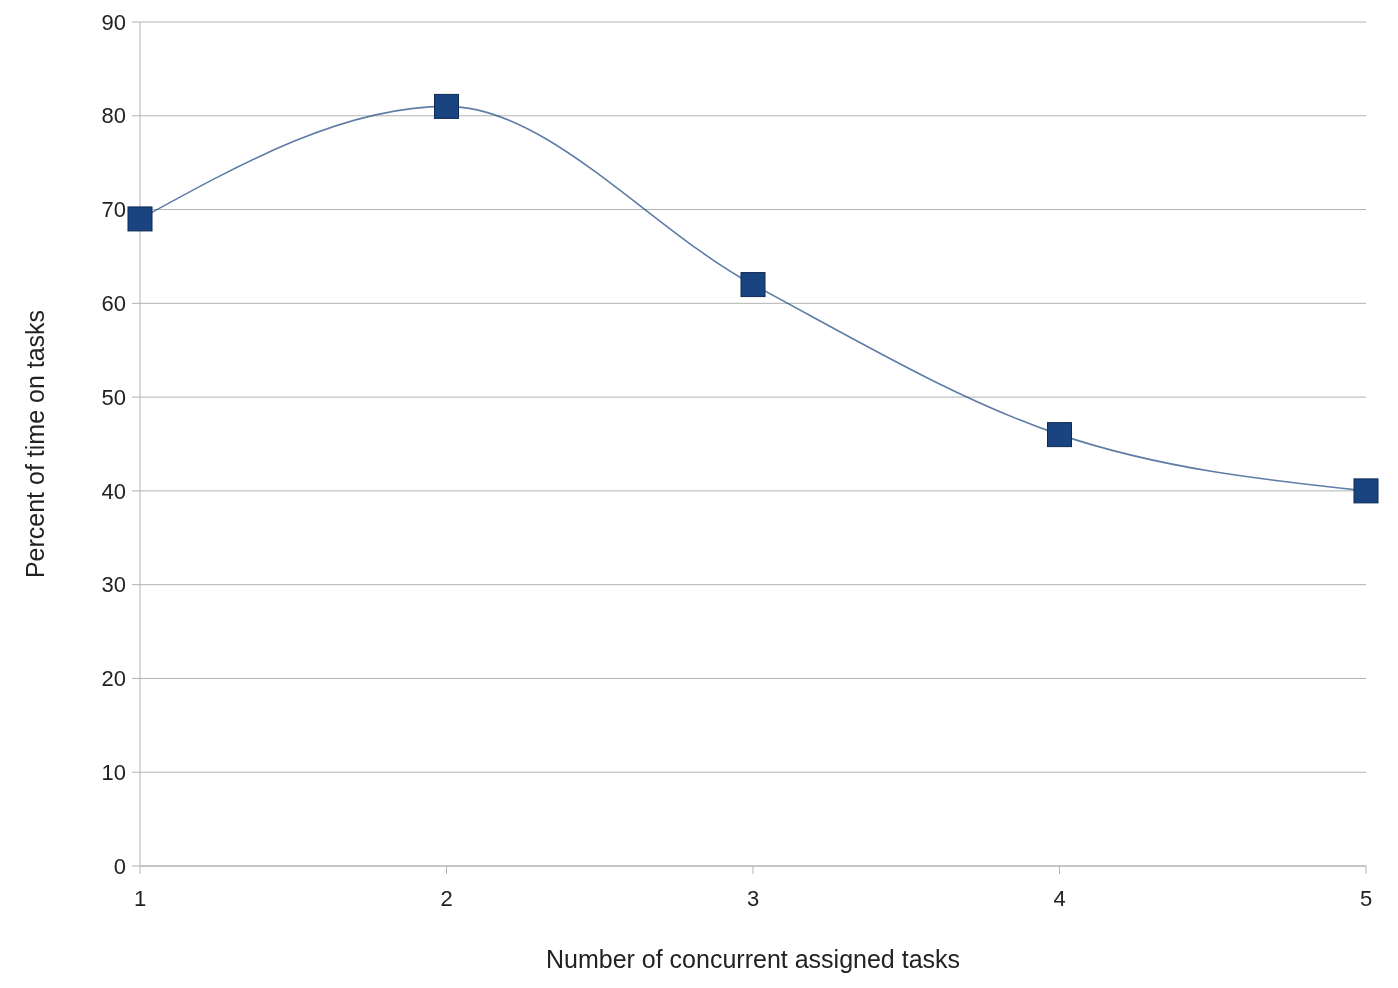  Describe the element at coordinates (753, 898) in the screenshot. I see `x-tick-label: 3` at that location.